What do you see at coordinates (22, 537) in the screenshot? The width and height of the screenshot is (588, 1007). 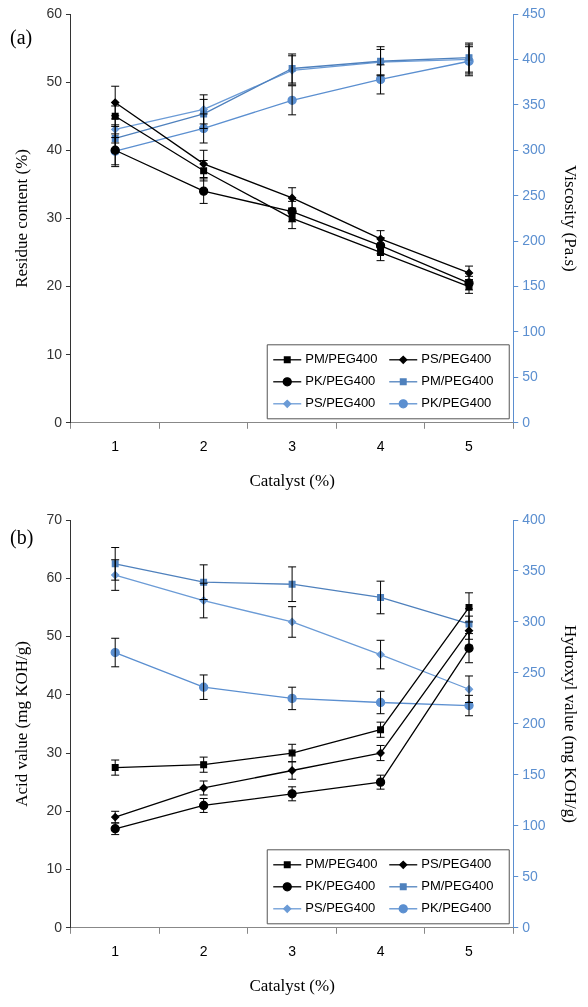 I see `text: (b)` at bounding box center [22, 537].